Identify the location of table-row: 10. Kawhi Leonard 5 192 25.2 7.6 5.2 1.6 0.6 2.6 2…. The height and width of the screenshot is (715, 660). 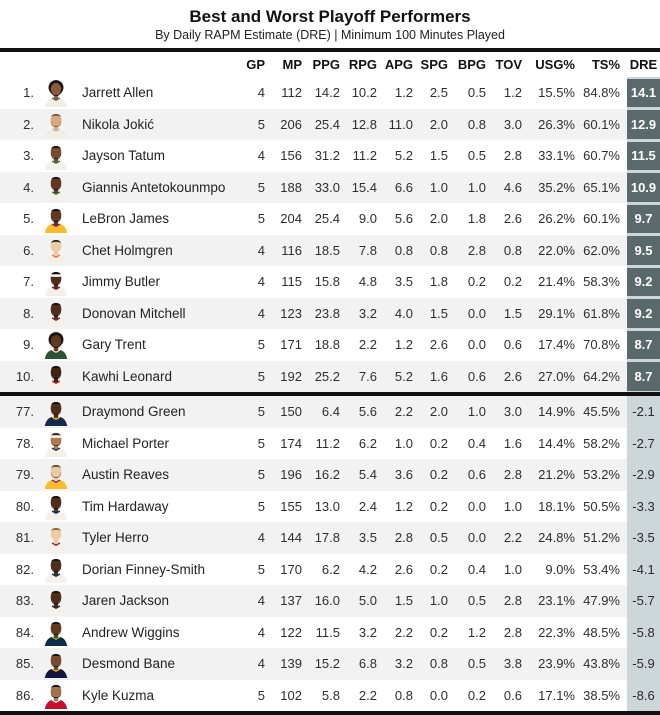
(330, 376).